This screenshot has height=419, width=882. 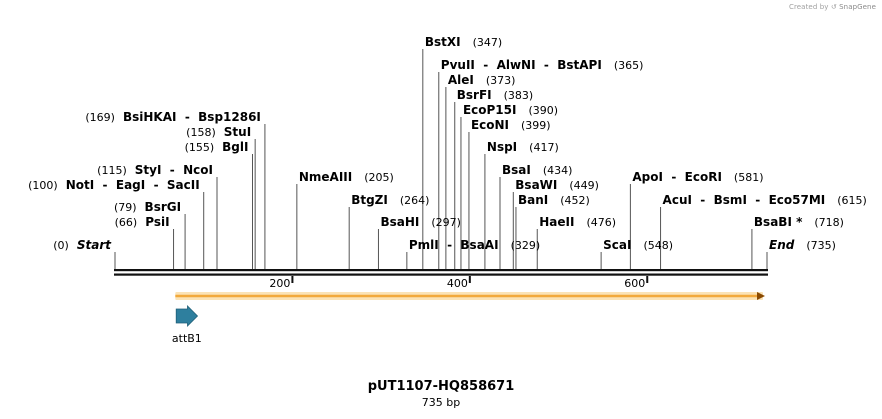 I want to click on cut-site-position: (329), so click(x=526, y=245).